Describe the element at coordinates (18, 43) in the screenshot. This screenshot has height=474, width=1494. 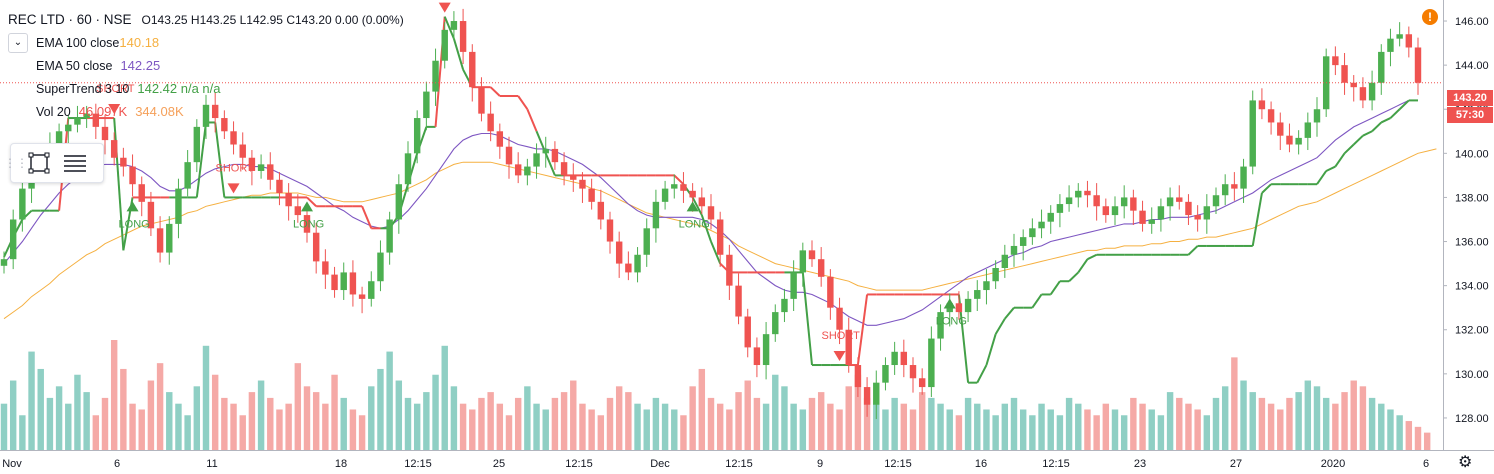
I see `collapse-legend-button: ⌄` at that location.